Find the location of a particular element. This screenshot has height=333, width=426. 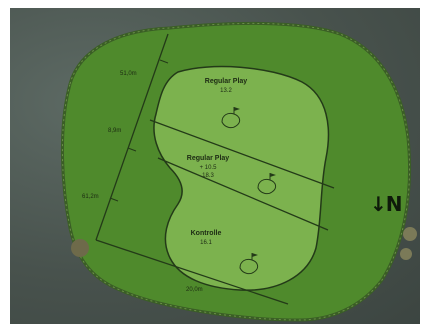

measure-line-west is located at coordinates (132, 137).